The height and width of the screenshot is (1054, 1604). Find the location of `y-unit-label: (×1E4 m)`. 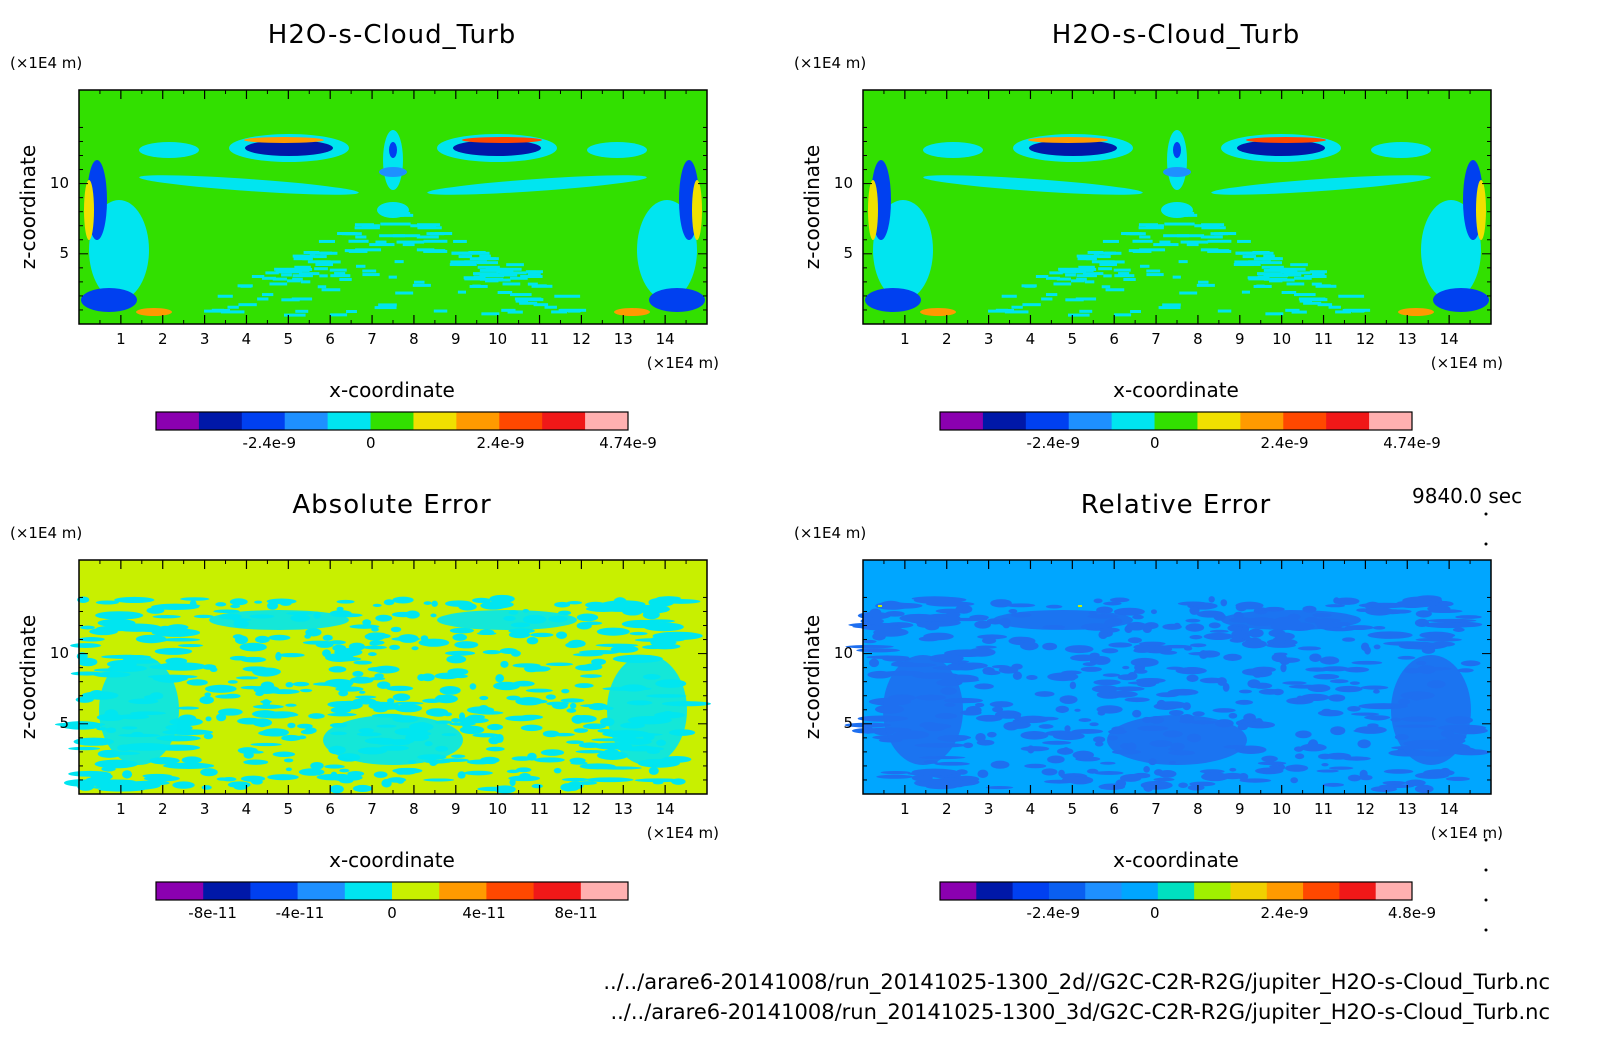

y-unit-label: (×1E4 m) is located at coordinates (830, 533).